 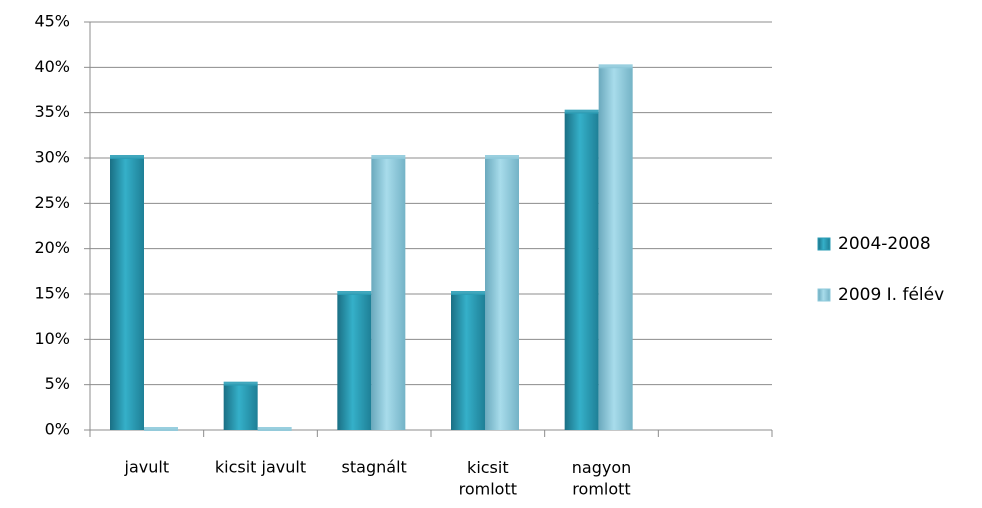 I want to click on y-tick-label: 5%, so click(x=57, y=383).